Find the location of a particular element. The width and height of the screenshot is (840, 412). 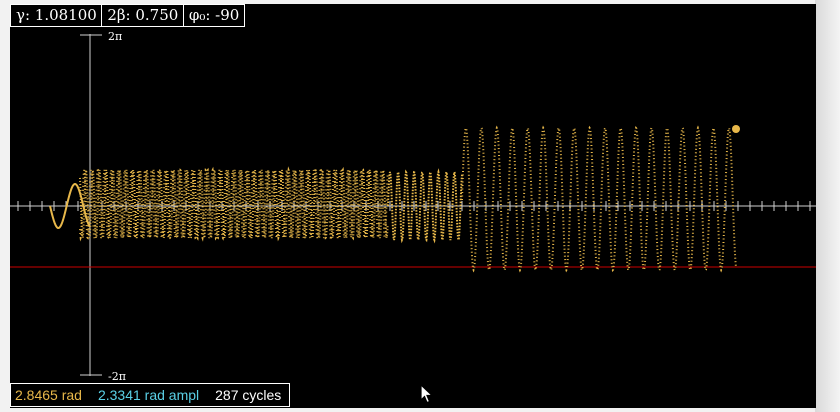

horizontal-axis-ticks is located at coordinates (414, 206).